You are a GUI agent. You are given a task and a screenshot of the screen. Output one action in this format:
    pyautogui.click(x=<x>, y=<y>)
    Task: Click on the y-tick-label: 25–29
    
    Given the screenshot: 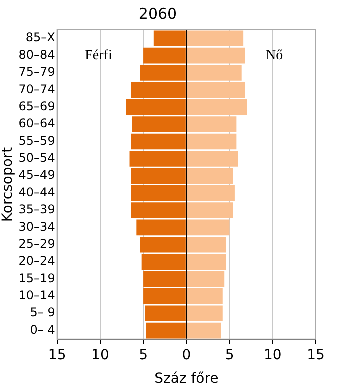 What is the action you would take?
    pyautogui.click(x=37, y=243)
    